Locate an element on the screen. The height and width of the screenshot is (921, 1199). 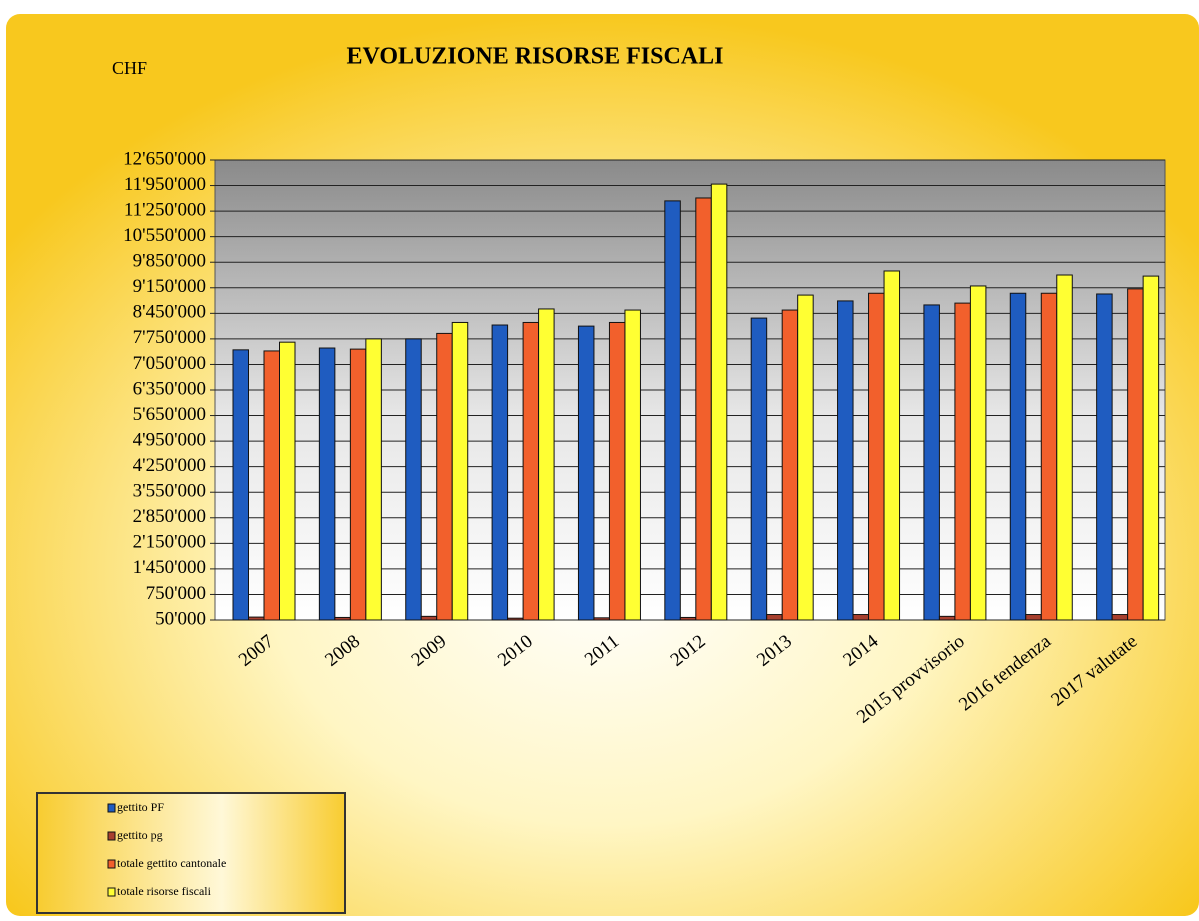
chart-title: EVOLUZIONE RISORSE FISCALI is located at coordinates (535, 57).